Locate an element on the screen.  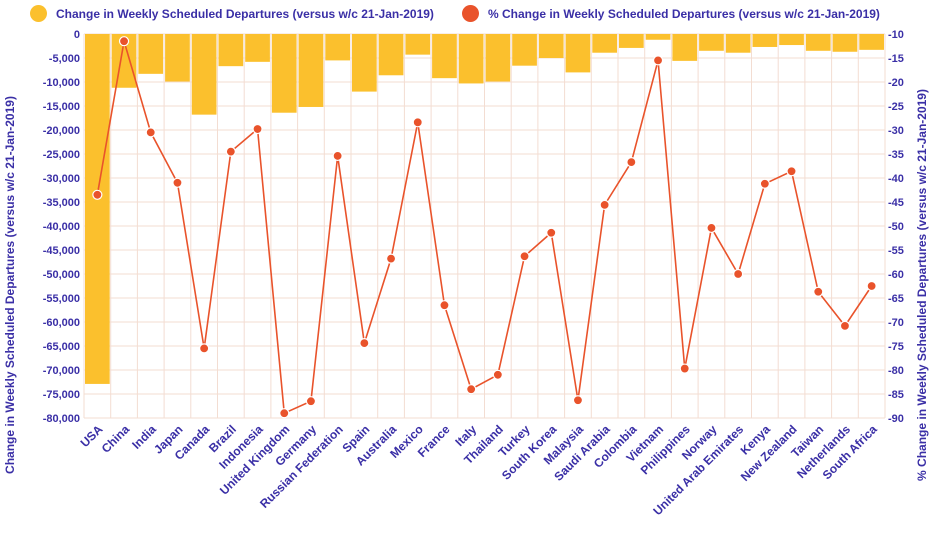
right-tick-label: -80 is located at coordinates (896, 371).